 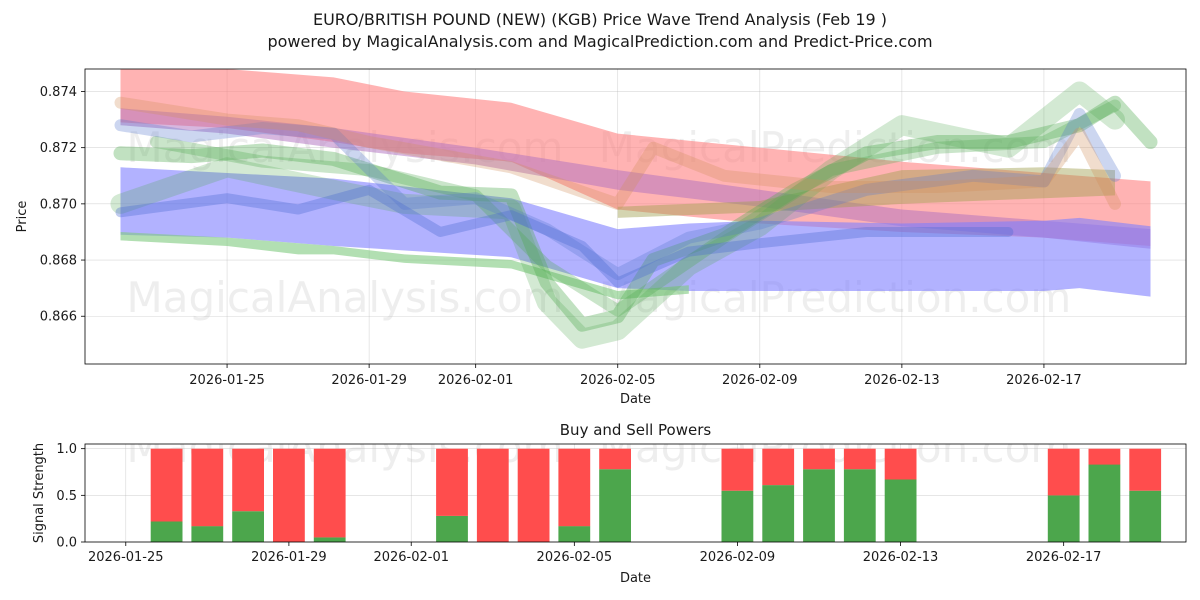 What do you see at coordinates (22, 217) in the screenshot?
I see `top-y-axis-label: Price` at bounding box center [22, 217].